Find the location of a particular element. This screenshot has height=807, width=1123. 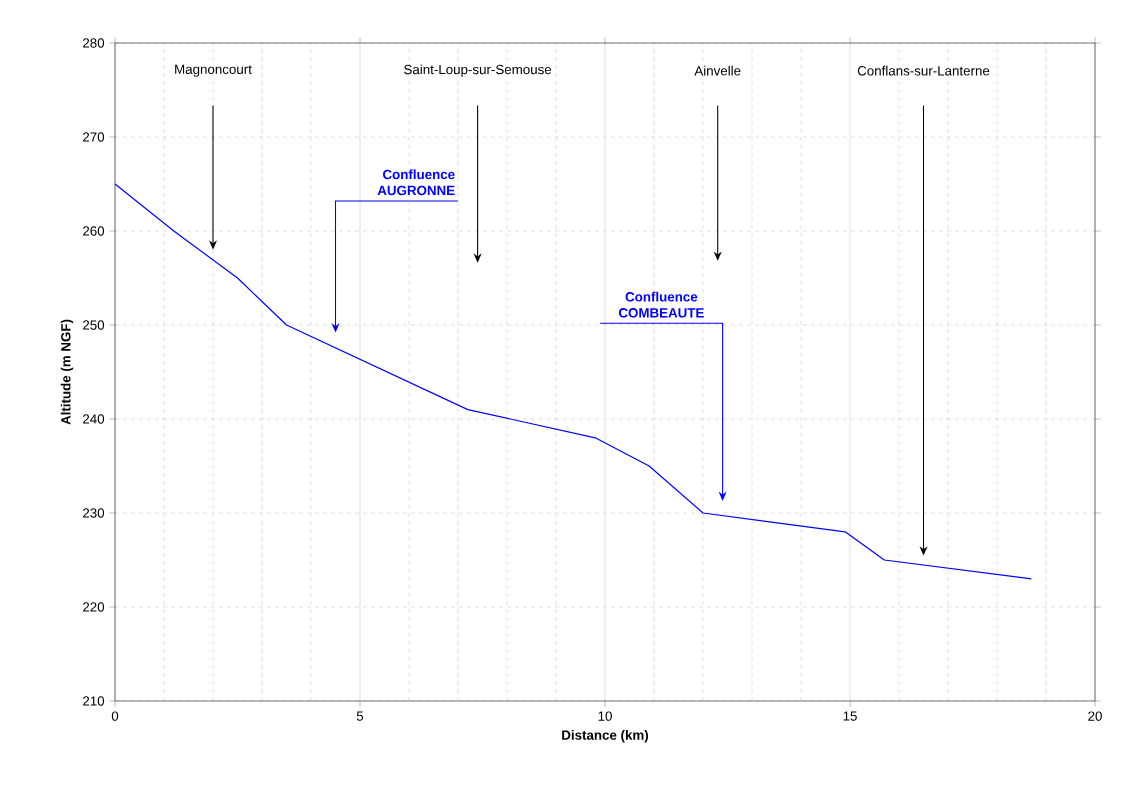

y-tick-label: 270 is located at coordinates (94, 137).